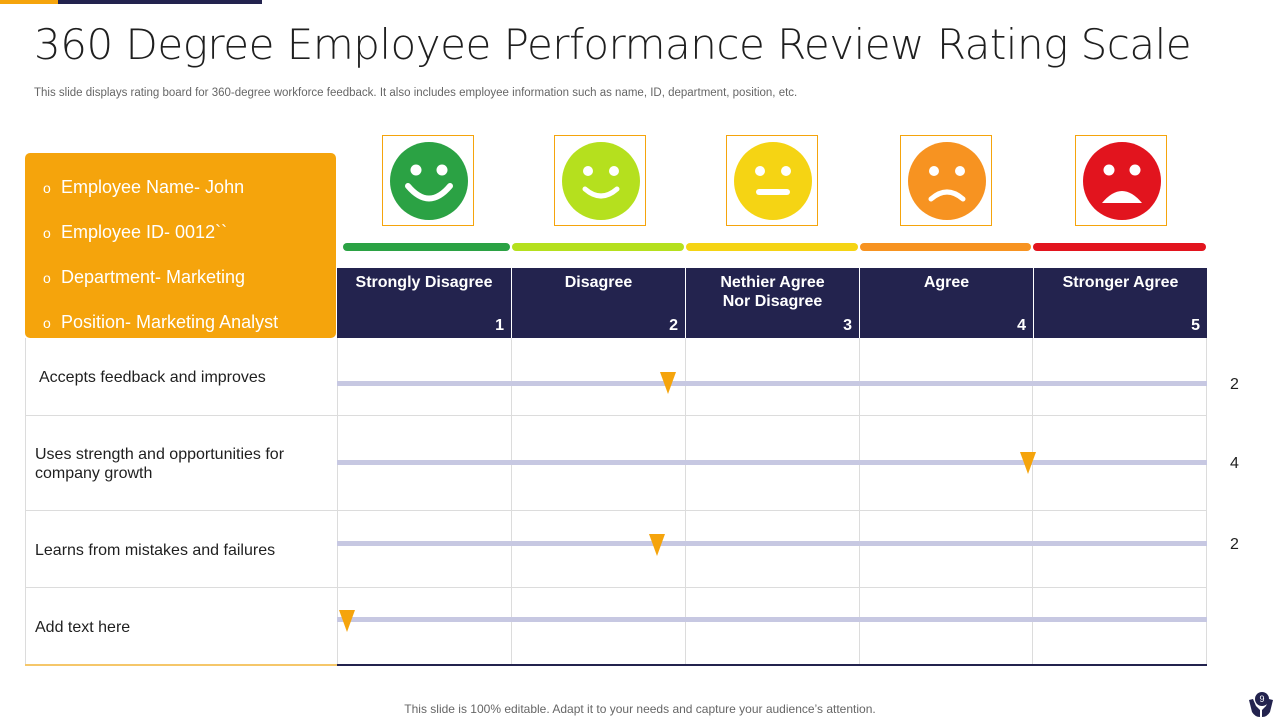 The width and height of the screenshot is (1280, 720). I want to click on hands-logo-icon, so click(1261, 708).